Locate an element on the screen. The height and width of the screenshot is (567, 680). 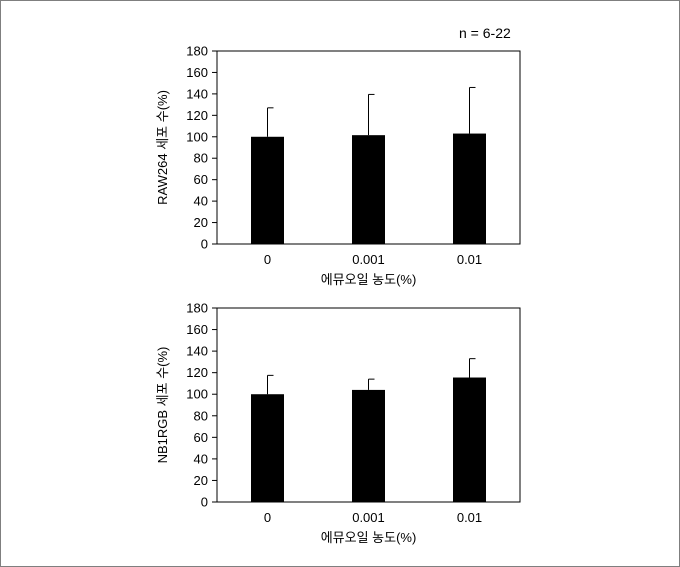
nb1rgb-y-tick-label: 100 is located at coordinates (197, 394).